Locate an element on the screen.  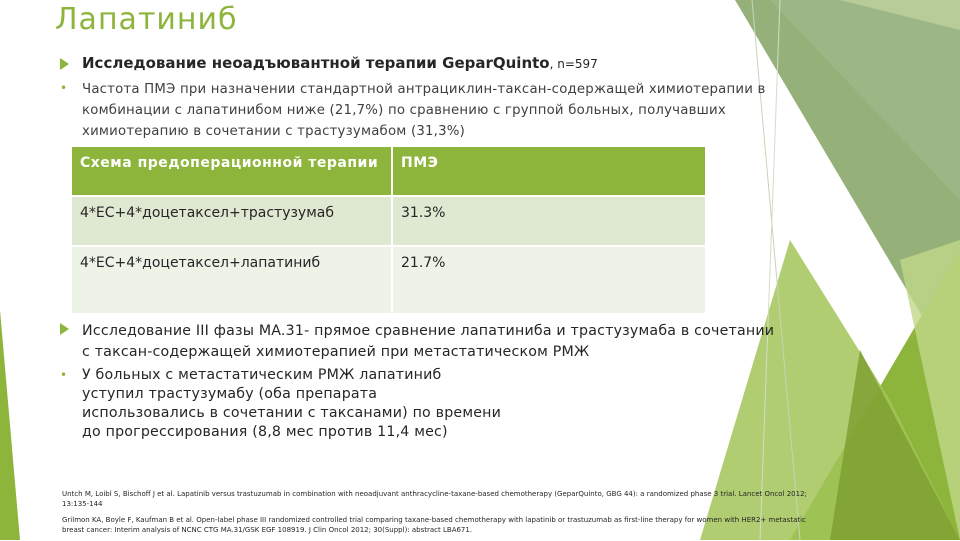
table-row: 4*ЕС+4*доцетаксел+лапатиниб 21.7% is located at coordinates (388, 280).